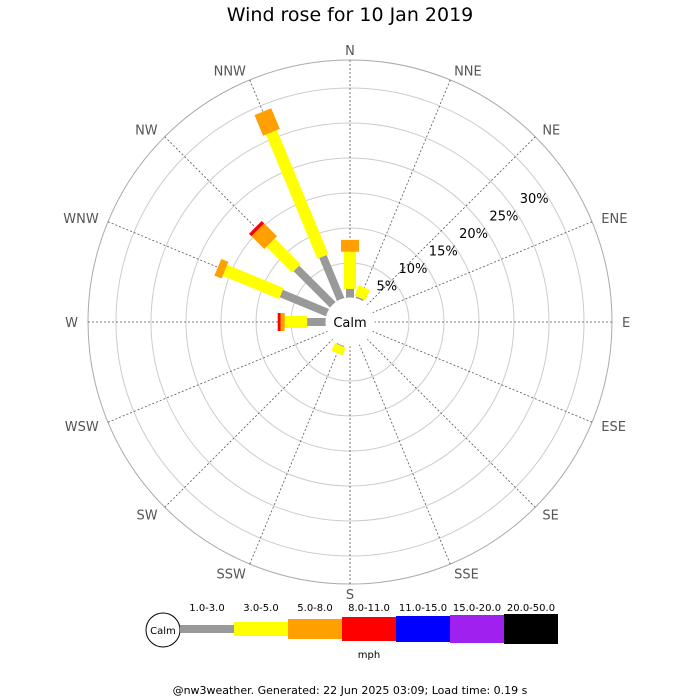 This screenshot has height=700, width=700. I want to click on bar-n-5.0-8.0, so click(350, 245).